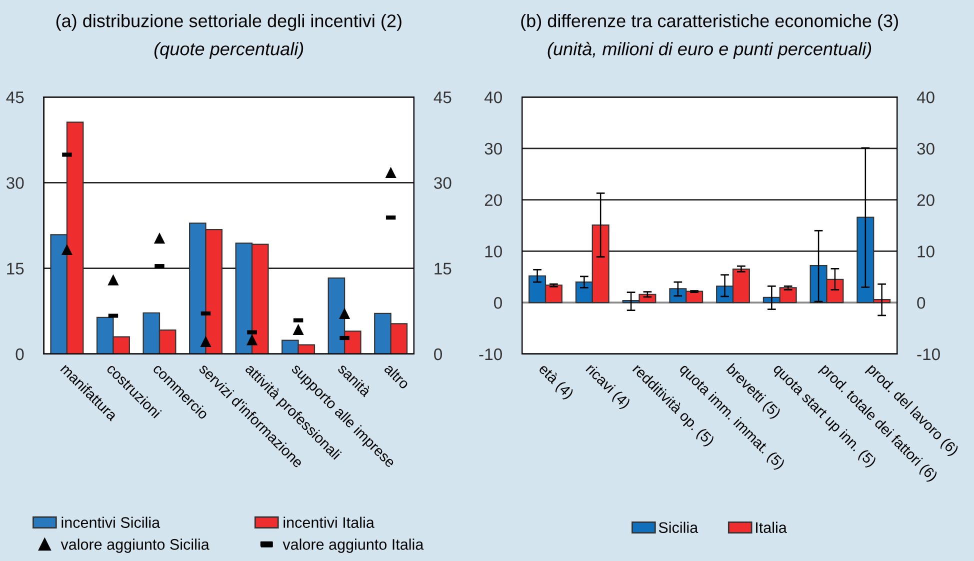  Describe the element at coordinates (709, 22) in the screenshot. I see `chart-title: (b) differenze tra caratteristiche economiche (3)` at that location.